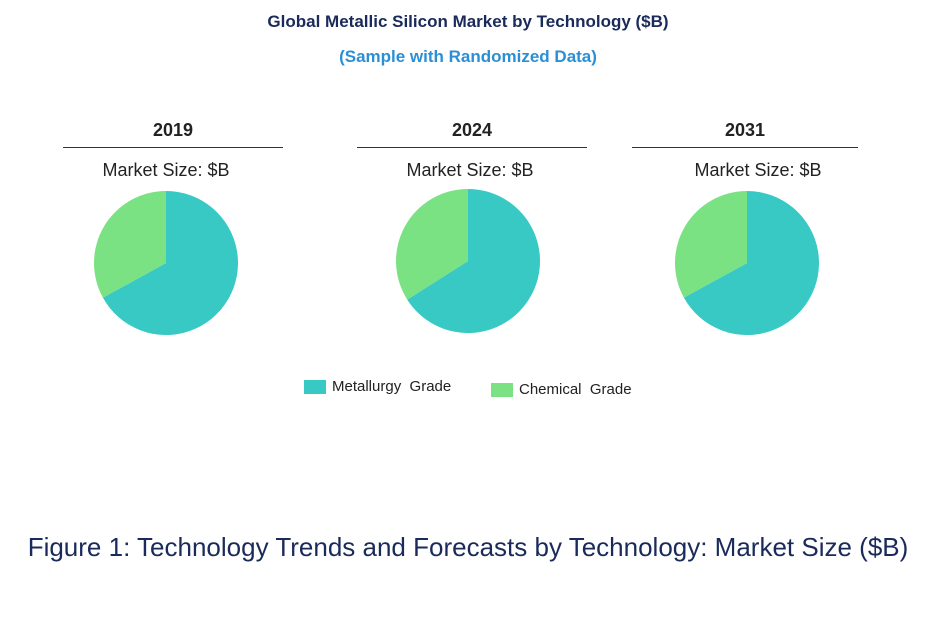 This screenshot has width=936, height=621. I want to click on legend-item-chemical: Chemical Grade, so click(561, 389).